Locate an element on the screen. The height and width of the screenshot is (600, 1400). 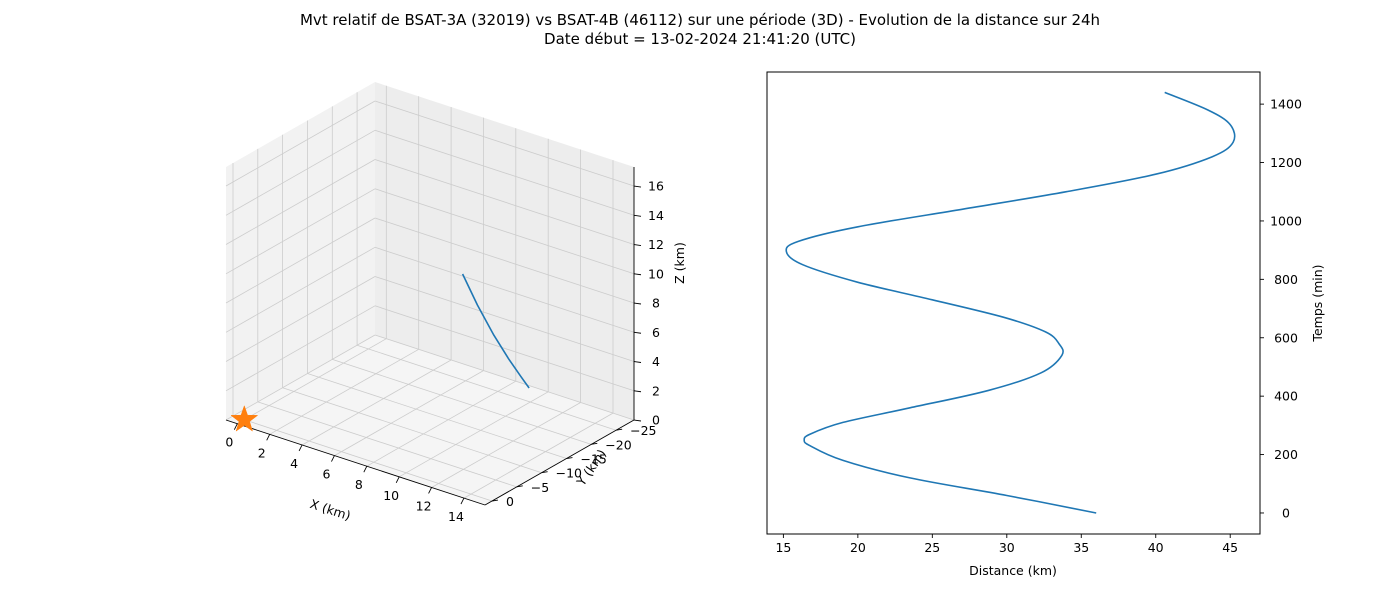
y-tick-label: 1000 is located at coordinates (1286, 220).